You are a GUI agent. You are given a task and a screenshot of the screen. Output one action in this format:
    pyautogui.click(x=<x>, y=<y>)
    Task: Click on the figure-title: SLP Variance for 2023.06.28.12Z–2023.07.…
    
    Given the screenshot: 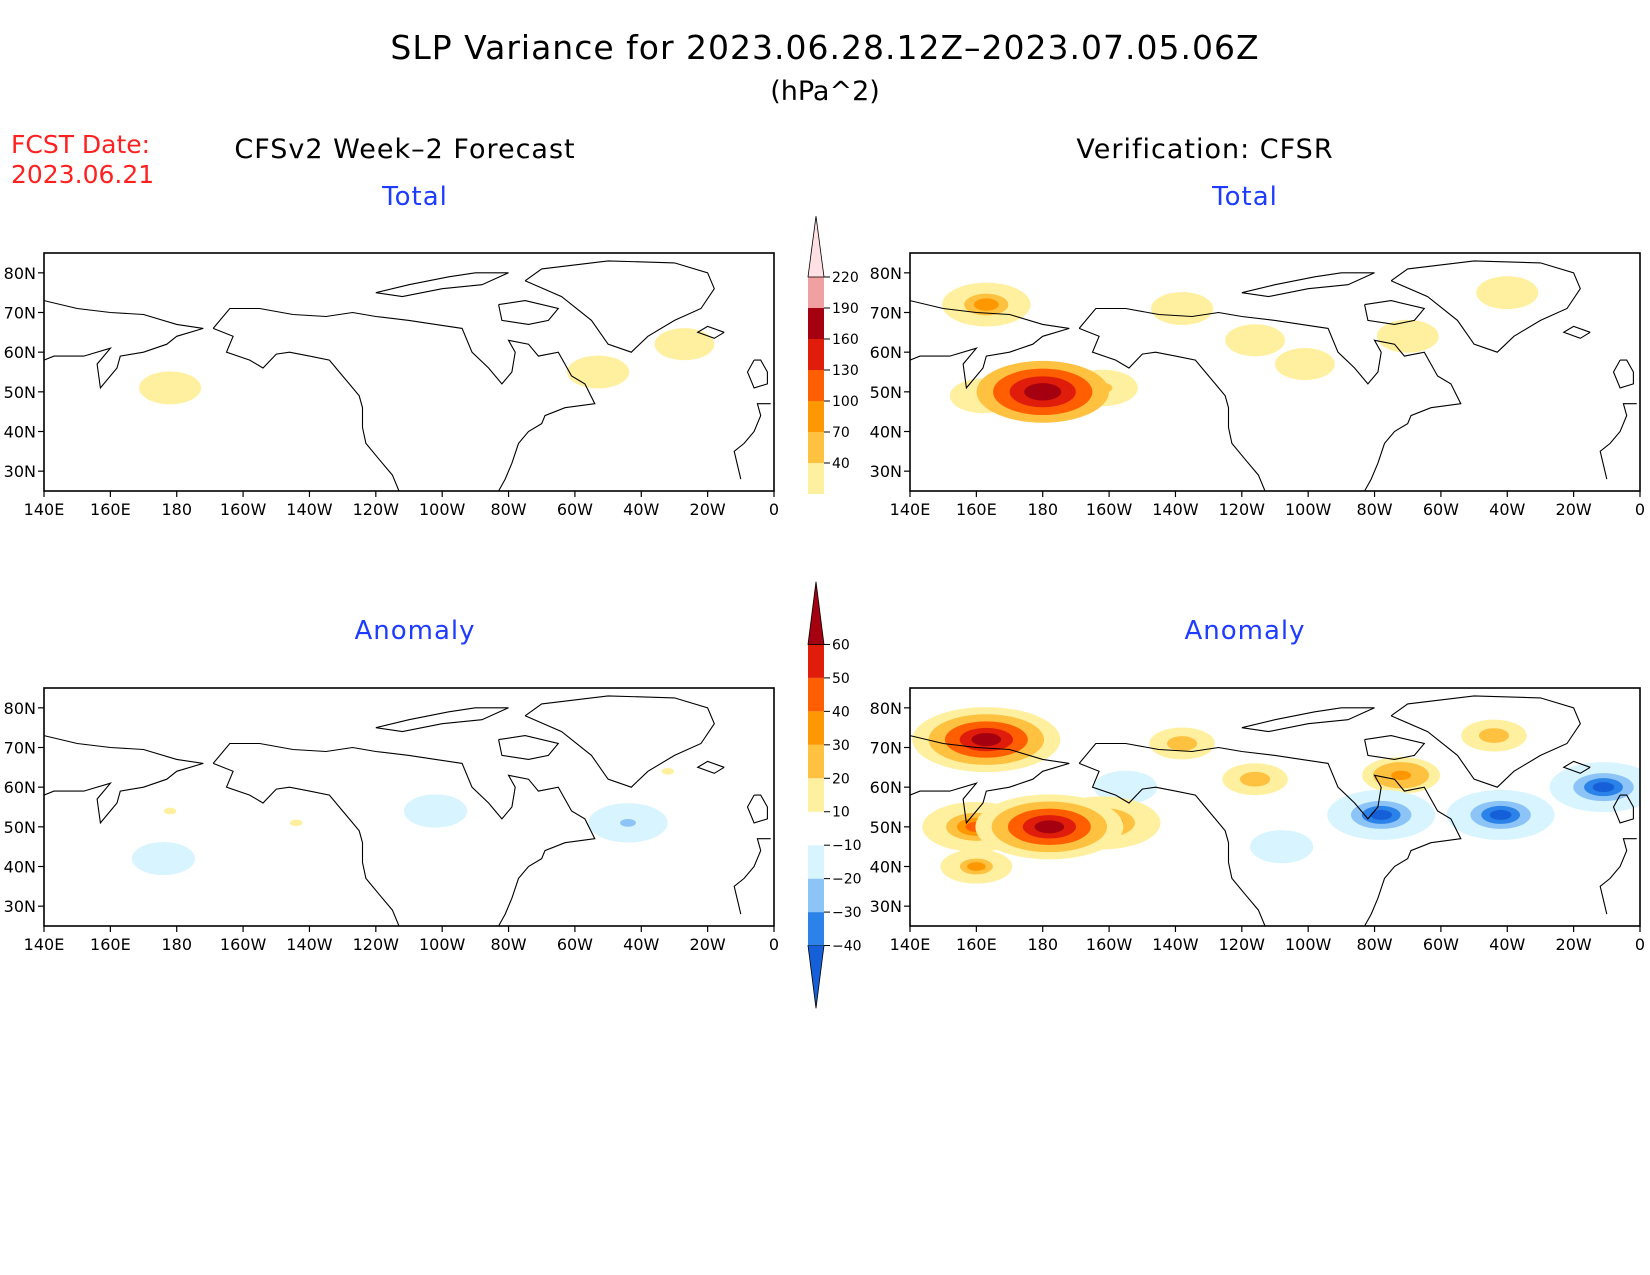 What is the action you would take?
    pyautogui.click(x=825, y=47)
    